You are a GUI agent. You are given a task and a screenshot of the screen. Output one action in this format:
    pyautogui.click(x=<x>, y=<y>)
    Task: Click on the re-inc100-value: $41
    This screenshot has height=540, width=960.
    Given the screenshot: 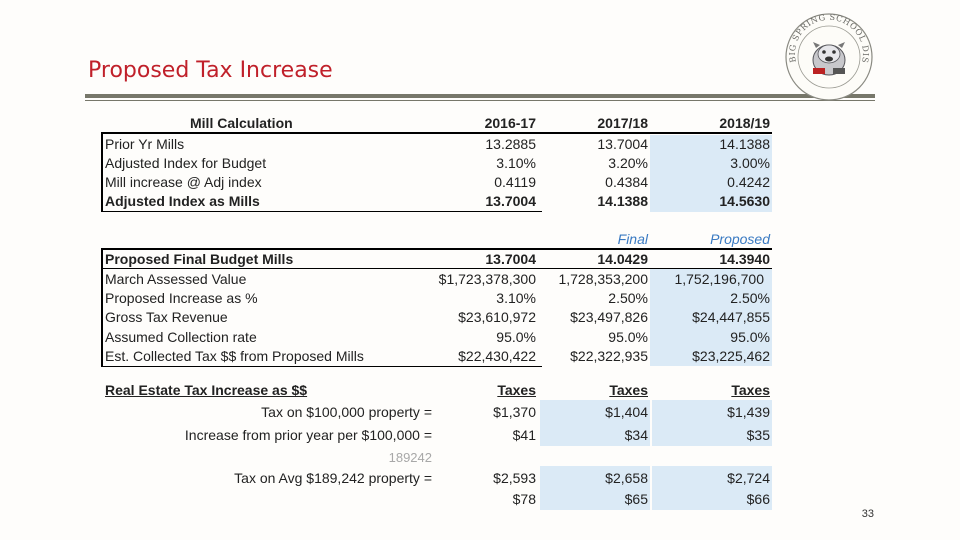 What is the action you would take?
    pyautogui.click(x=524, y=435)
    